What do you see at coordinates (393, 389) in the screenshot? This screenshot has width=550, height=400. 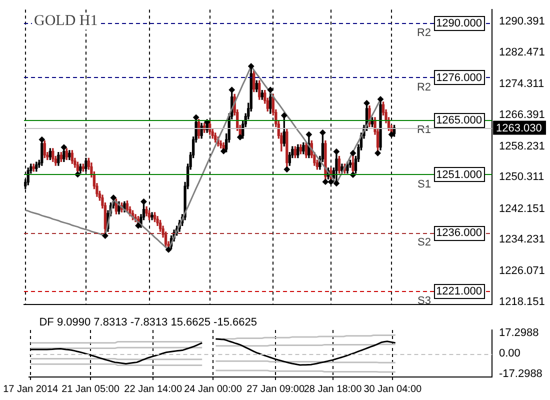 I see `x-tick-label: 30 Jan 04:00` at bounding box center [393, 389].